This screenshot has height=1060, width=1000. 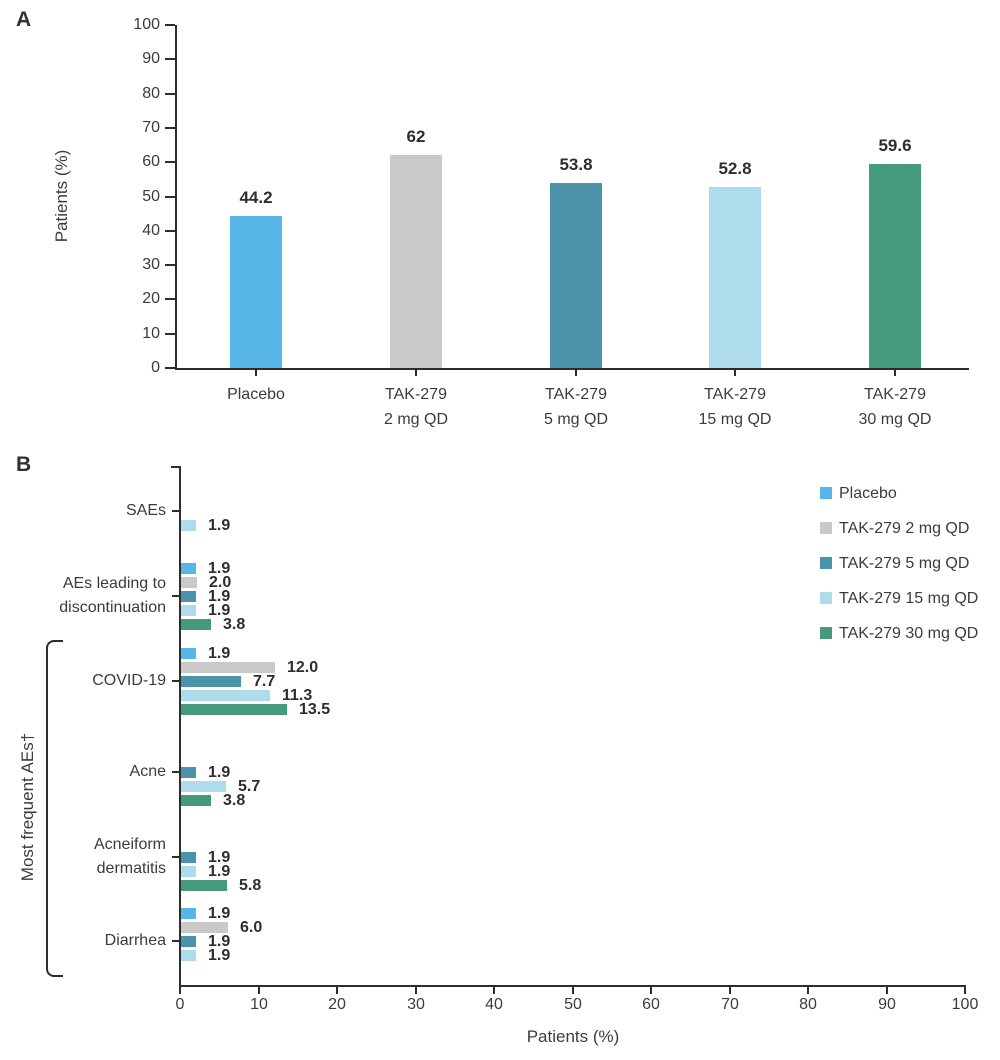 What do you see at coordinates (180, 1004) in the screenshot?
I see `x-tick-label: 0` at bounding box center [180, 1004].